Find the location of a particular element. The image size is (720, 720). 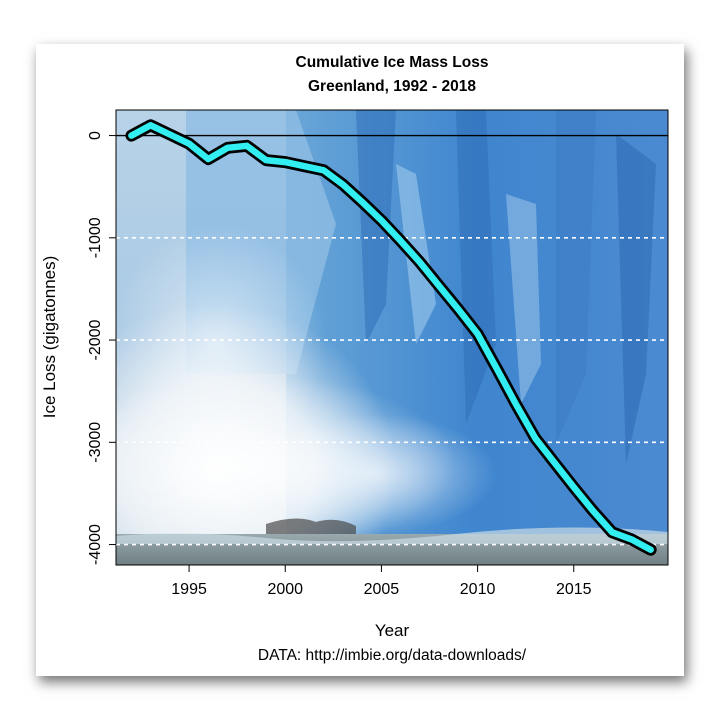

chart-subtitle: Greenland, 1992 - 2018 is located at coordinates (392, 86).